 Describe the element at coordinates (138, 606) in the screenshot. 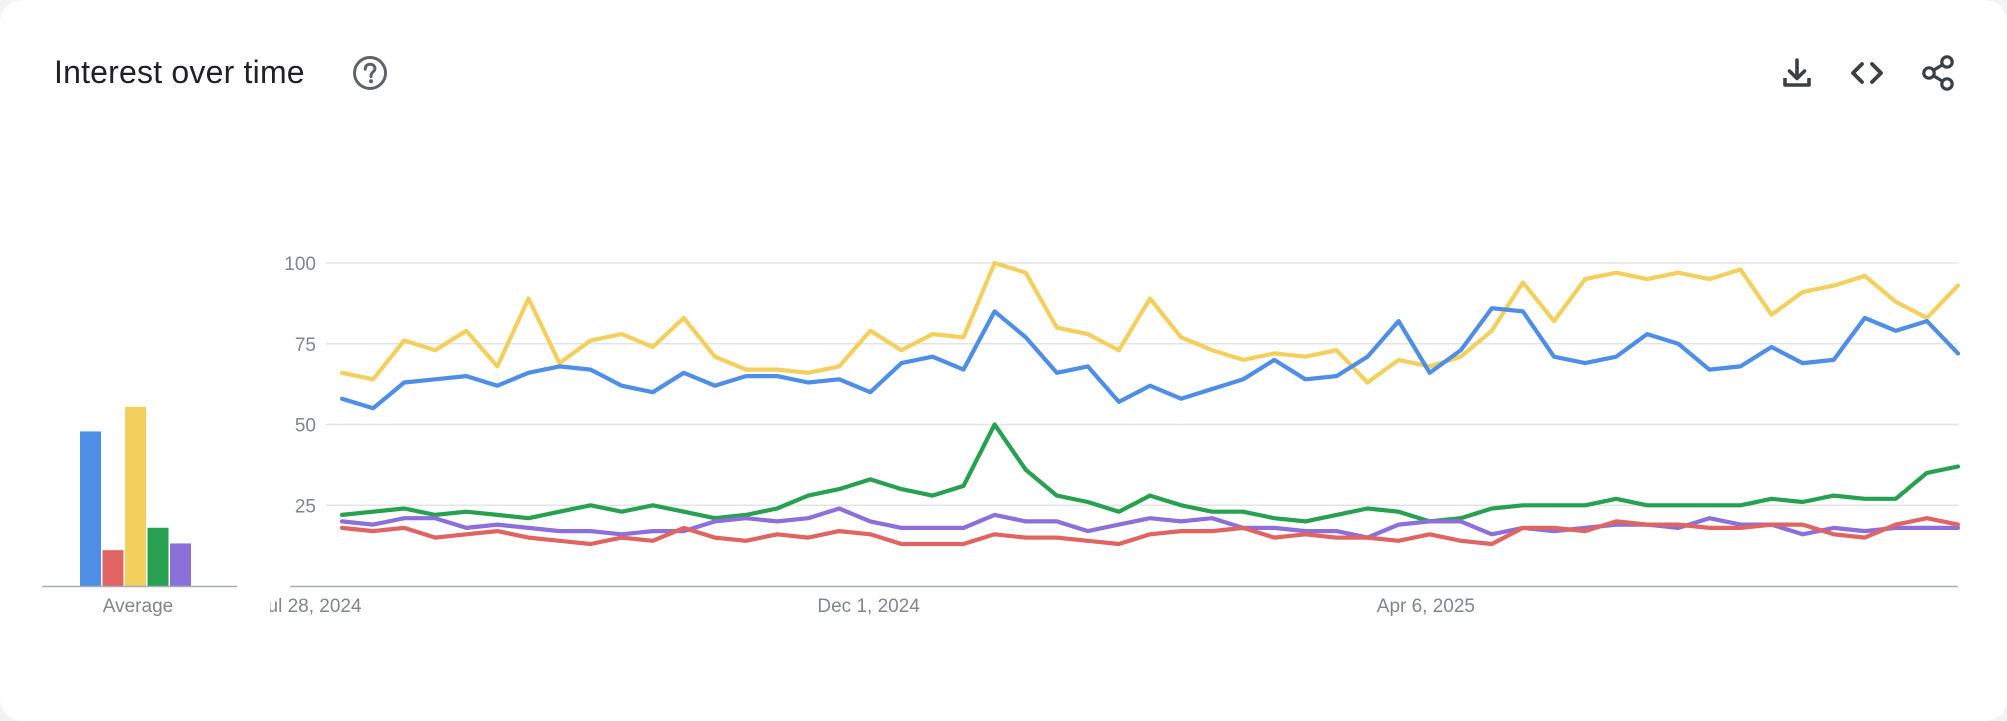

I see `average-label: Average` at that location.